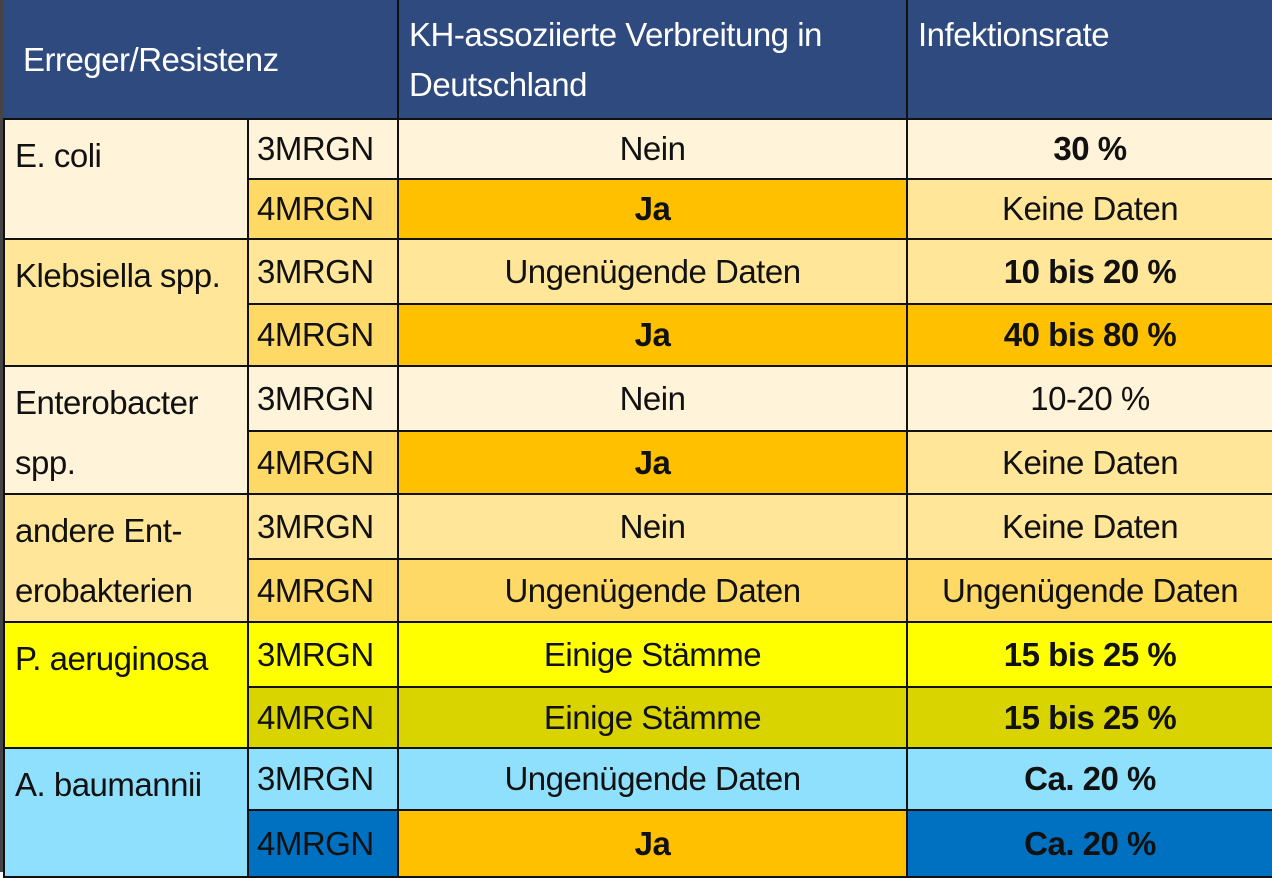 The height and width of the screenshot is (878, 1272). I want to click on rate-cell: 40 bis 80 %, so click(1089, 335).